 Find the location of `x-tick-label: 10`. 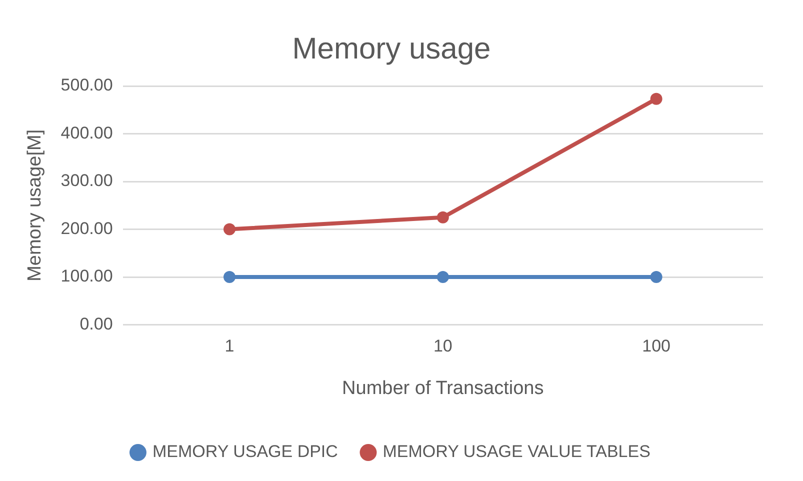

x-tick-label: 10 is located at coordinates (442, 346).